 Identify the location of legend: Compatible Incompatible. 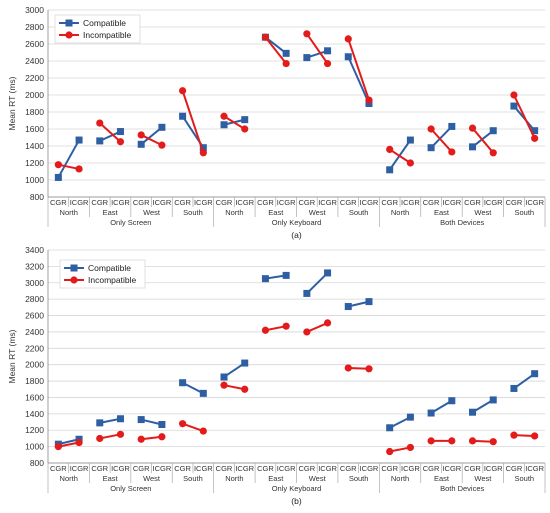
(102, 274).